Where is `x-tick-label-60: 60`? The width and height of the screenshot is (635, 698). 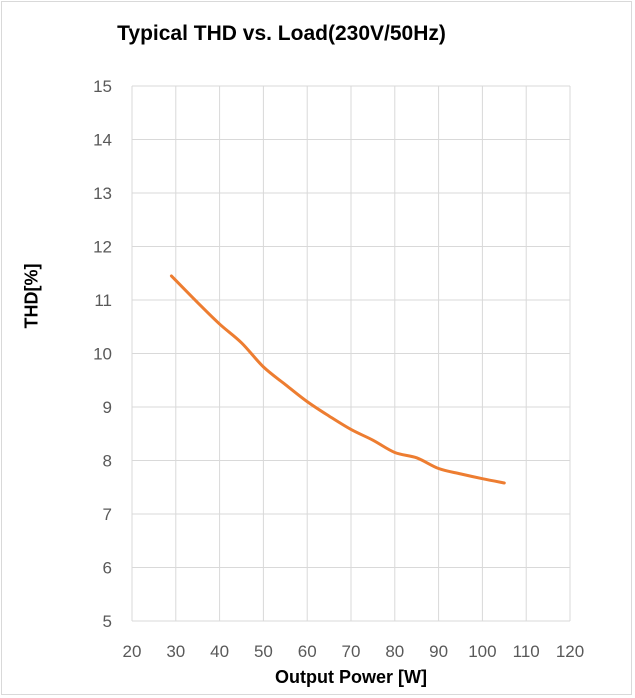 x-tick-label-60: 60 is located at coordinates (307, 651).